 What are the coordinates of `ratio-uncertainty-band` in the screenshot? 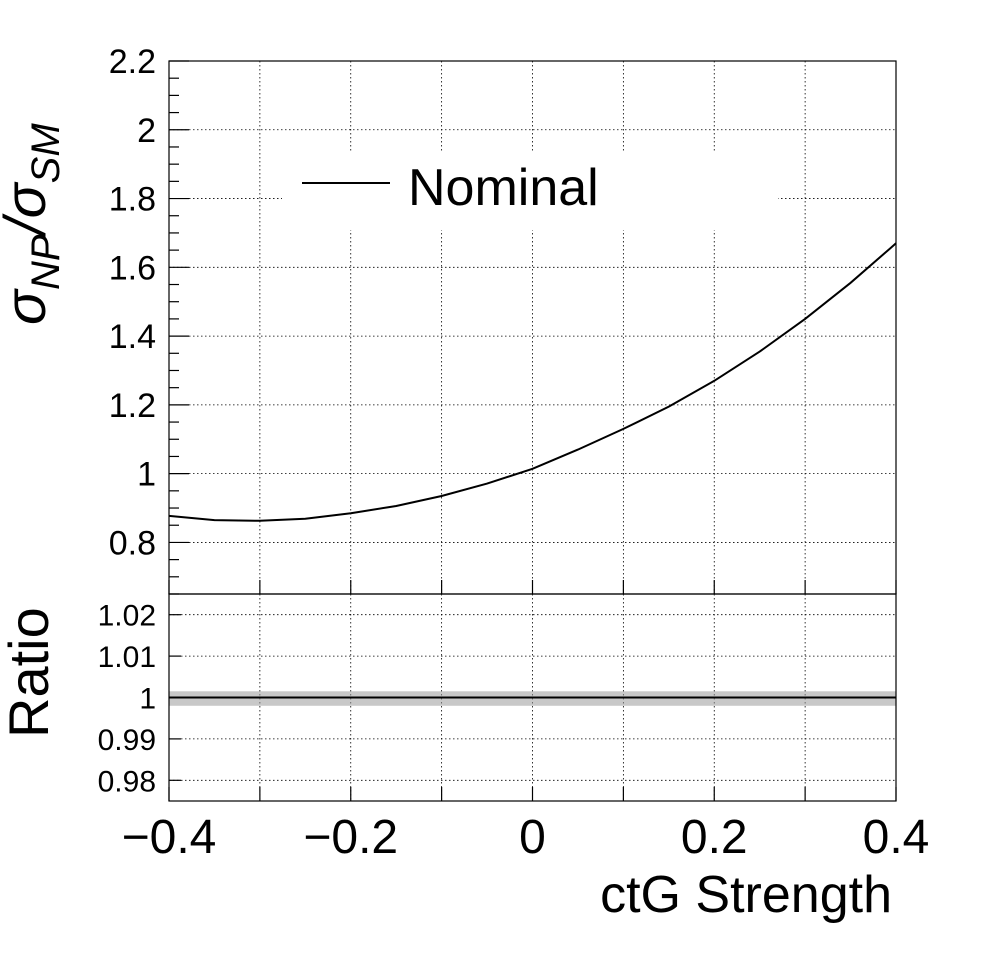 It's located at (532, 698).